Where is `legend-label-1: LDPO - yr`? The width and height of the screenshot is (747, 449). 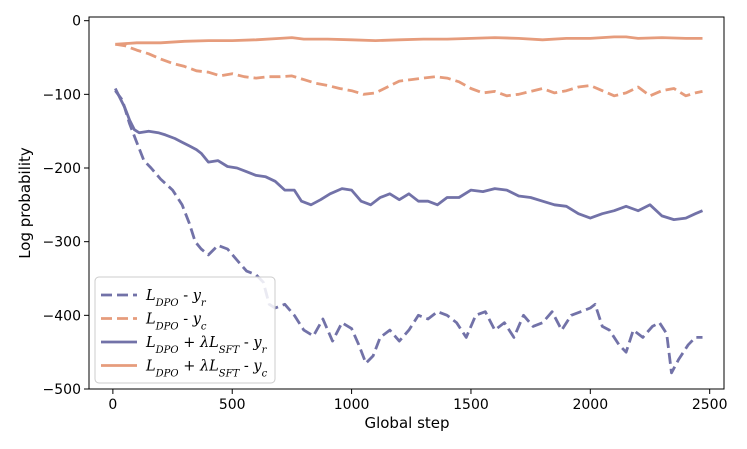
legend-label-1: LDPO - yr is located at coordinates (176, 298).